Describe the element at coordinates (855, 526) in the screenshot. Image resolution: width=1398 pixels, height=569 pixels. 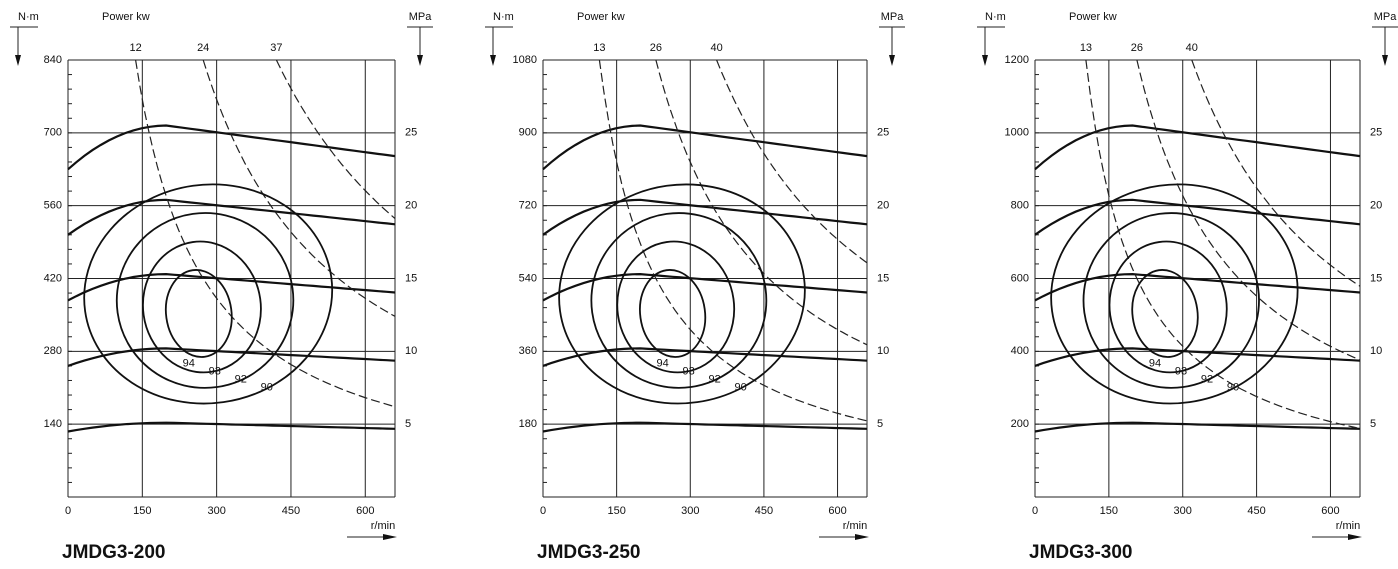
I see `x-axis-label: r/min` at that location.